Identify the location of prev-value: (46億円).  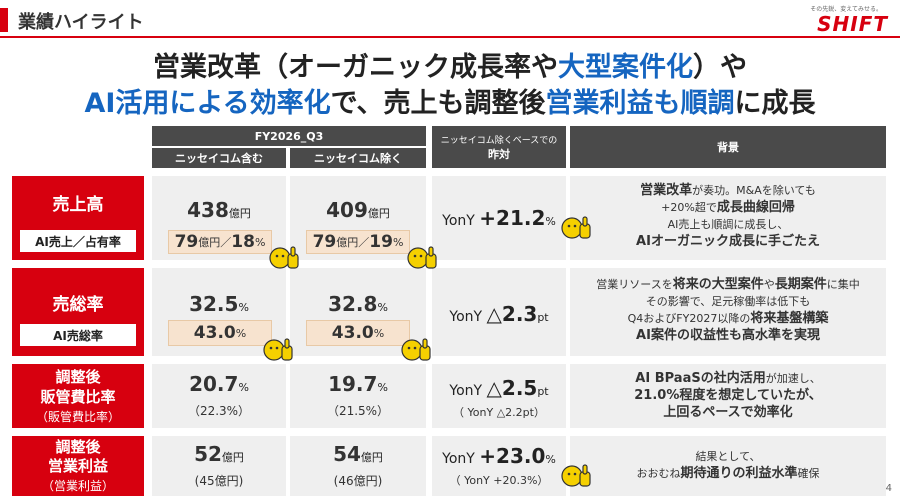
(358, 481).